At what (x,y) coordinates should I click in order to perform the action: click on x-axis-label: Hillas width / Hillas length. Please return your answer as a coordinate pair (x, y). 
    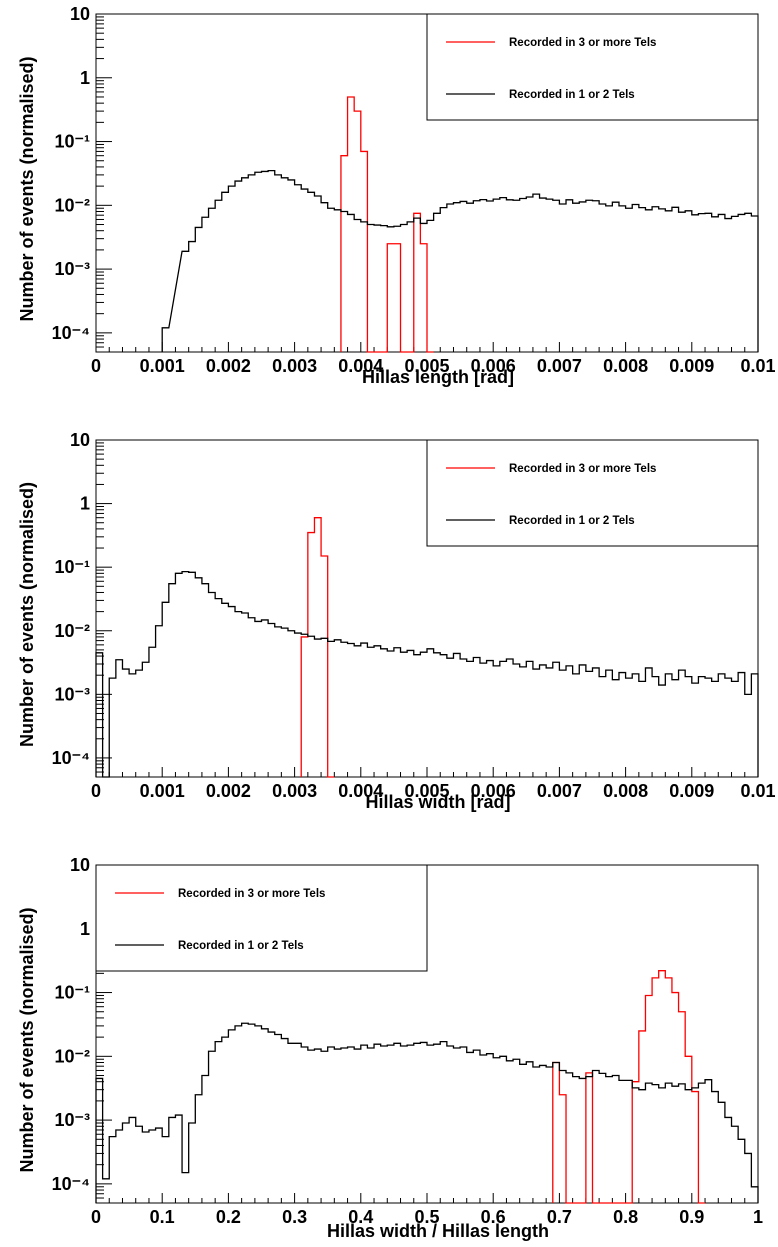
    Looking at the image, I should click on (438, 1231).